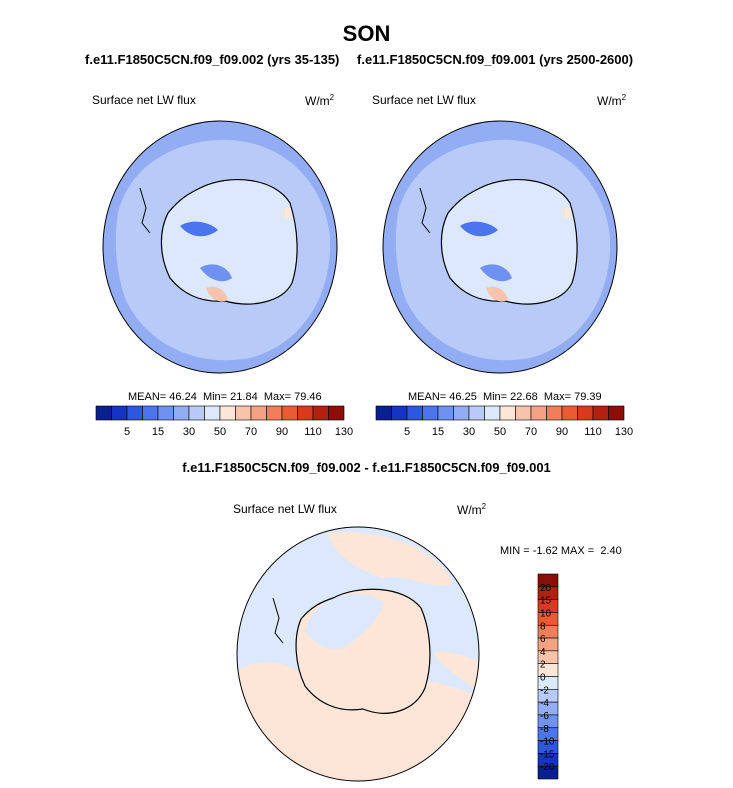 This screenshot has width=733, height=788. What do you see at coordinates (546, 613) in the screenshot?
I see `colorbar-diff-tick-label: 10` at bounding box center [546, 613].